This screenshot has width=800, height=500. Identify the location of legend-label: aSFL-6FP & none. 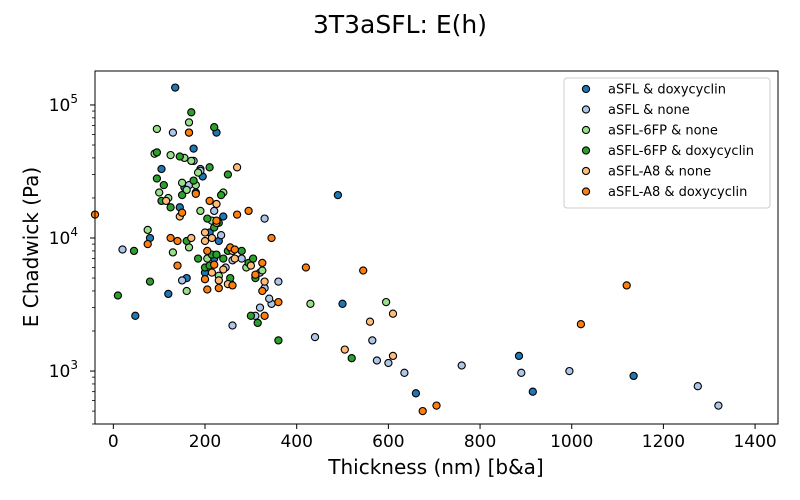
(663, 131).